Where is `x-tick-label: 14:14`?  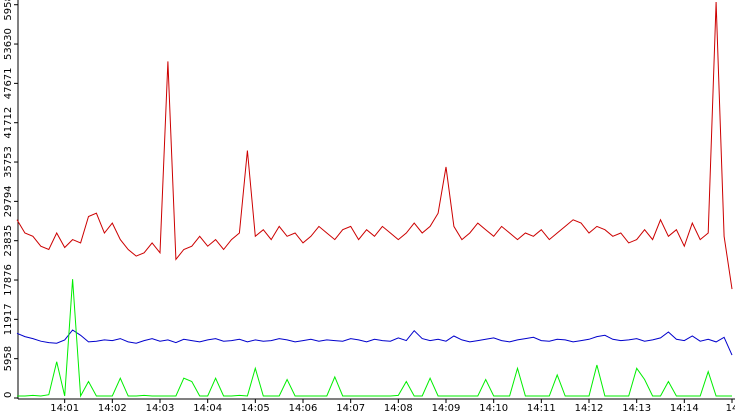 x-tick-label: 14:14 is located at coordinates (684, 408).